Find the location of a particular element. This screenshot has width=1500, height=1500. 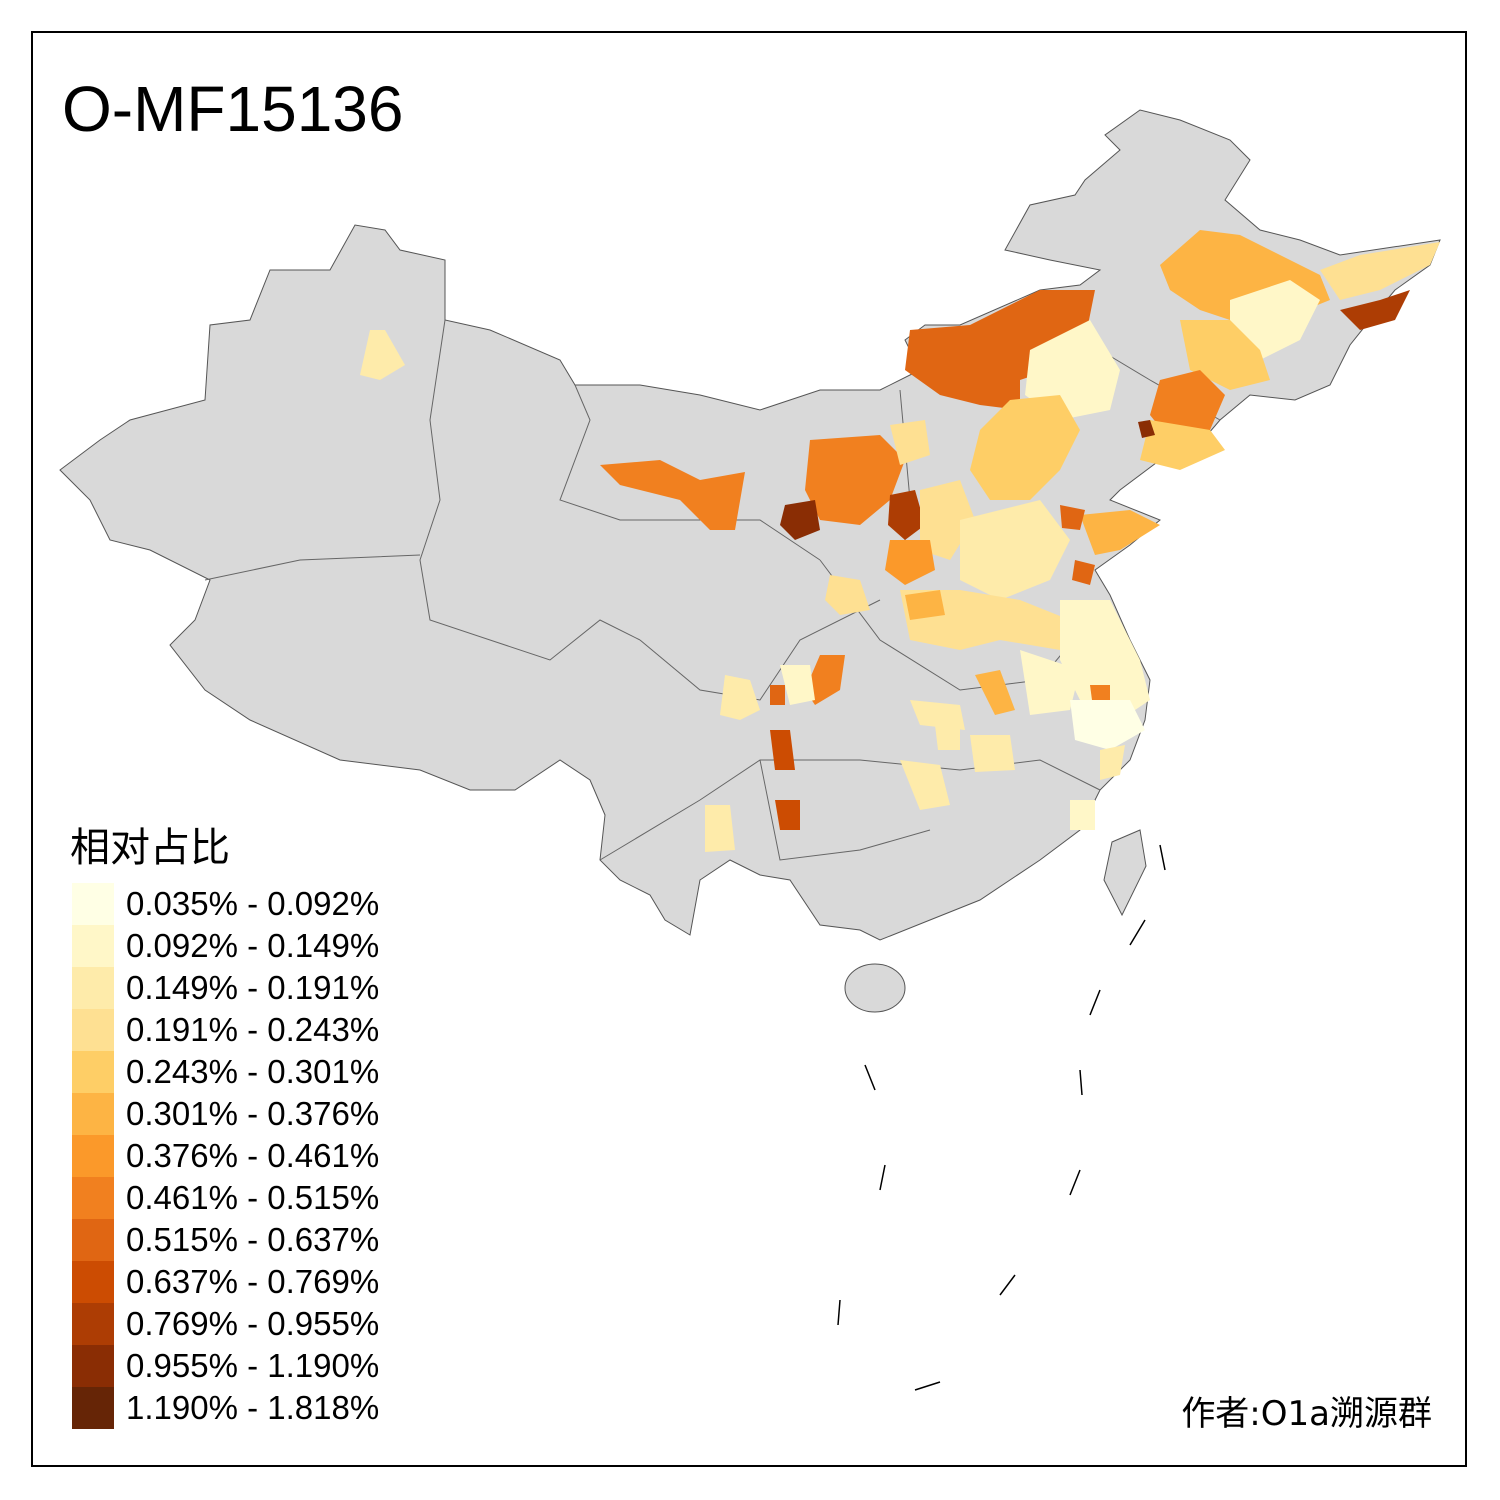

legend-label: 0.301% - 0.376% is located at coordinates (253, 1113).